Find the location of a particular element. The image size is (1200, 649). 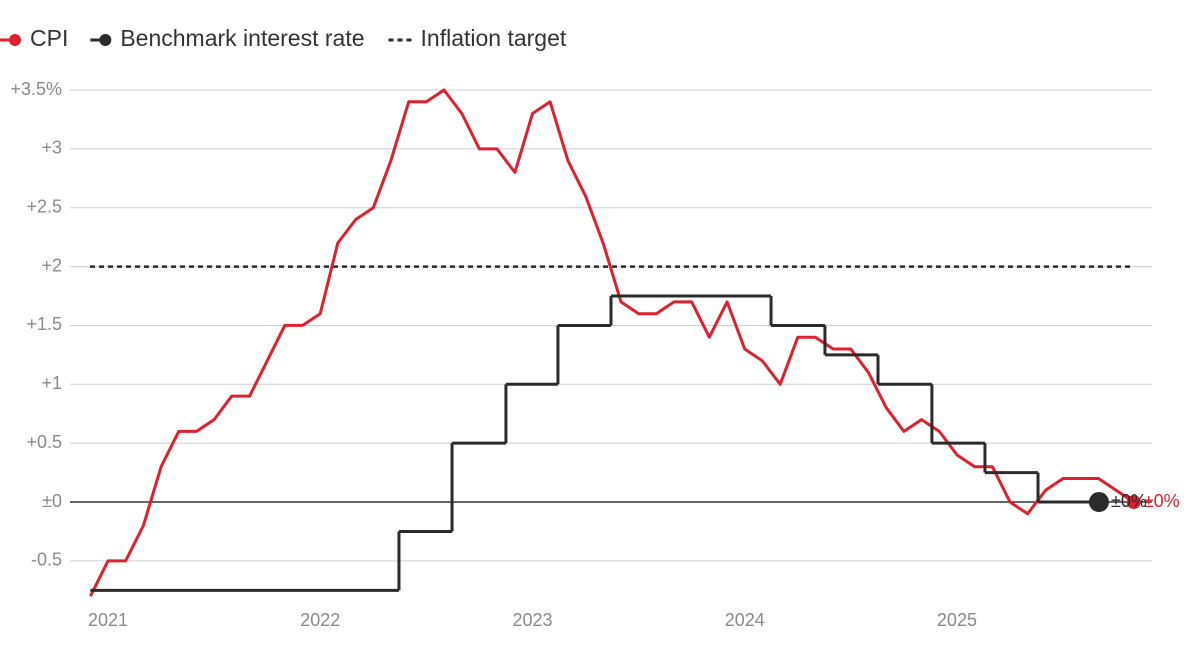

y-tick-label: +2.5 is located at coordinates (44, 206).